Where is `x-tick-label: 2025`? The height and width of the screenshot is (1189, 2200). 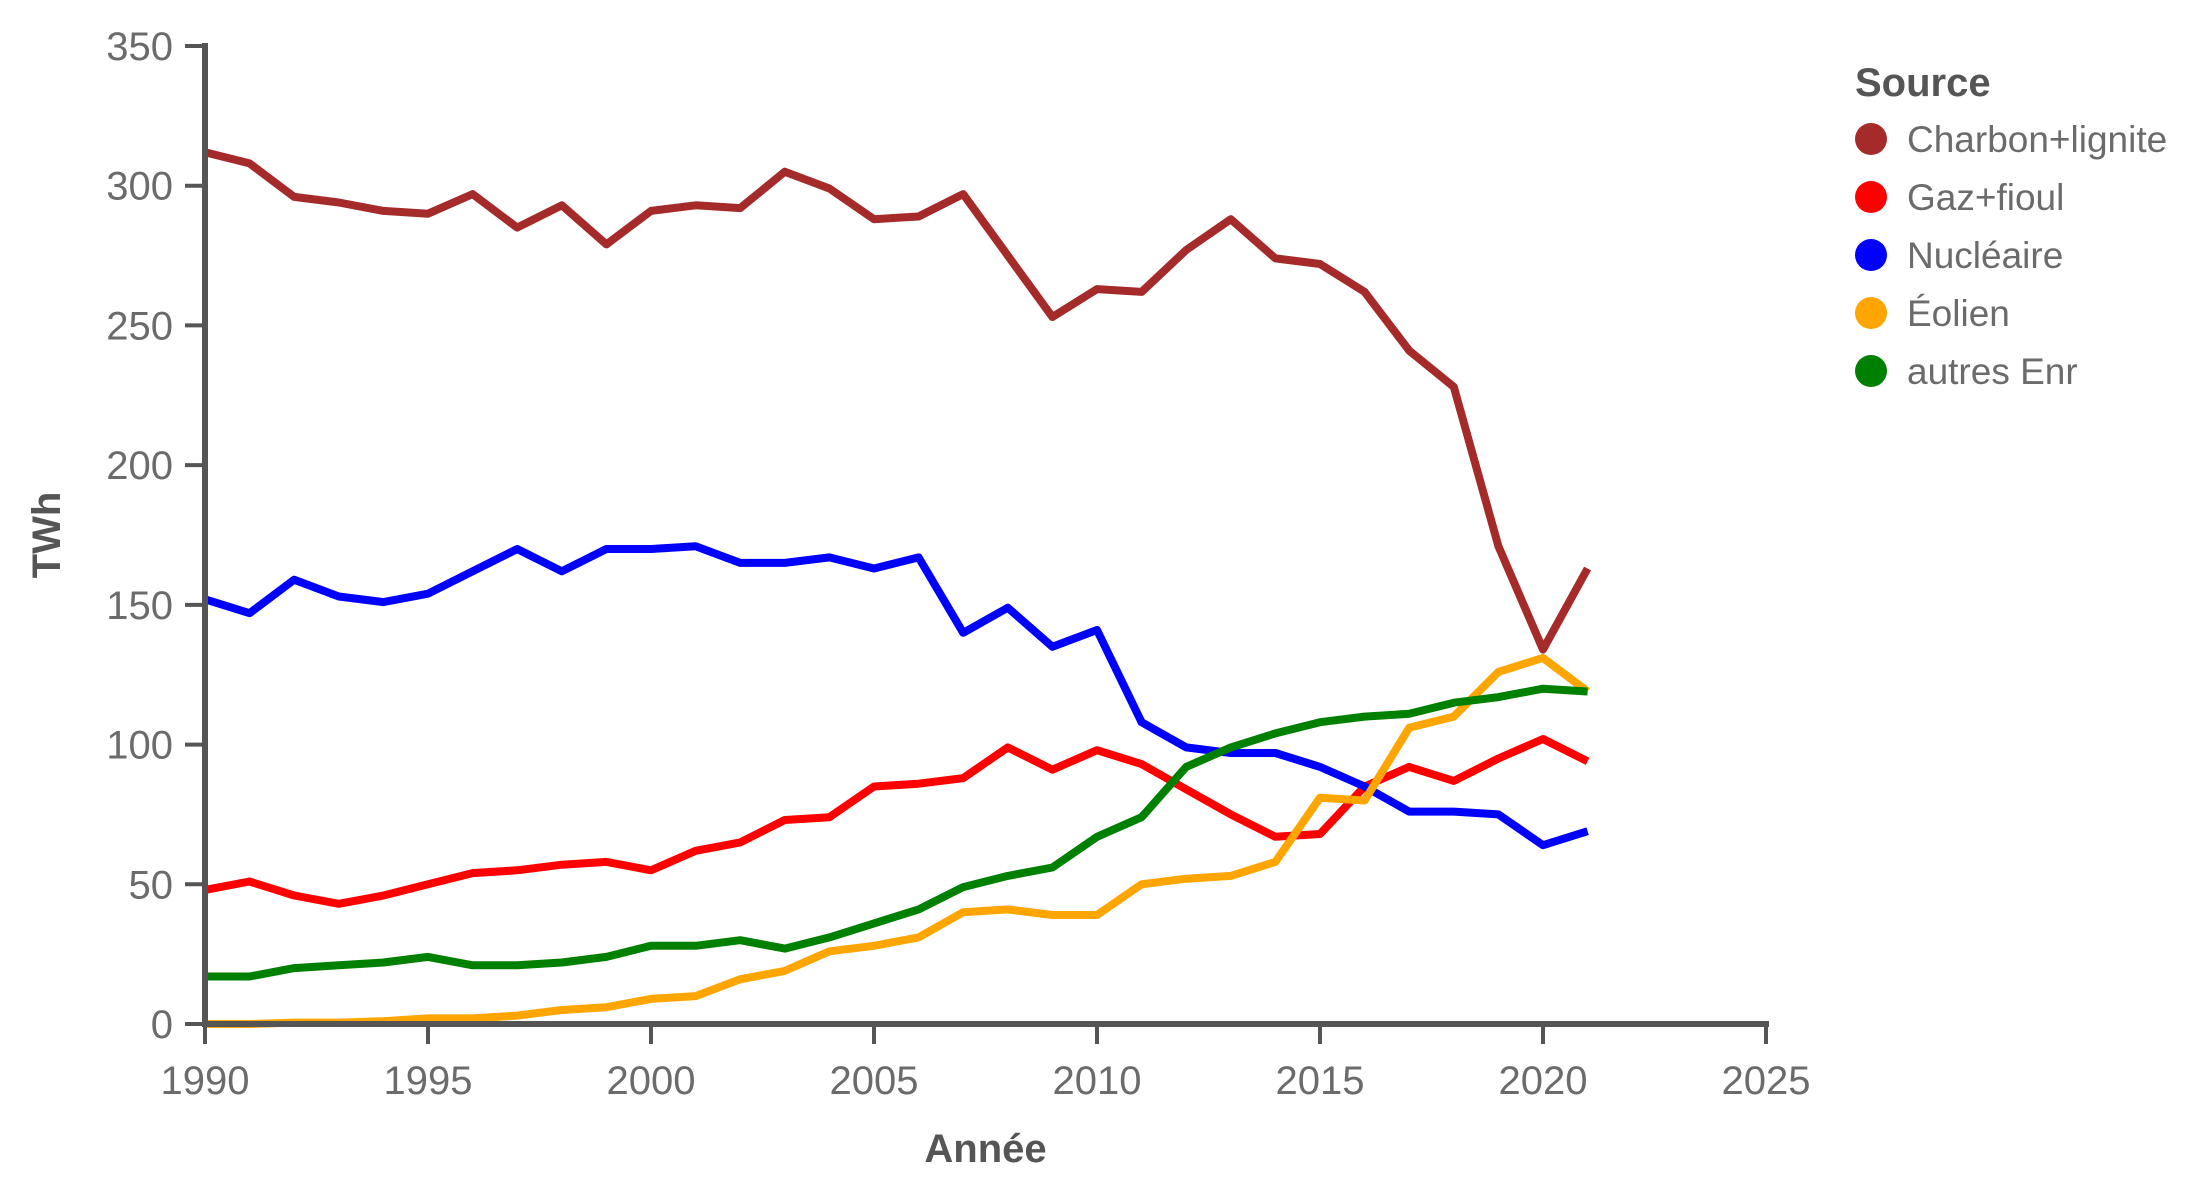 x-tick-label: 2025 is located at coordinates (1766, 1081).